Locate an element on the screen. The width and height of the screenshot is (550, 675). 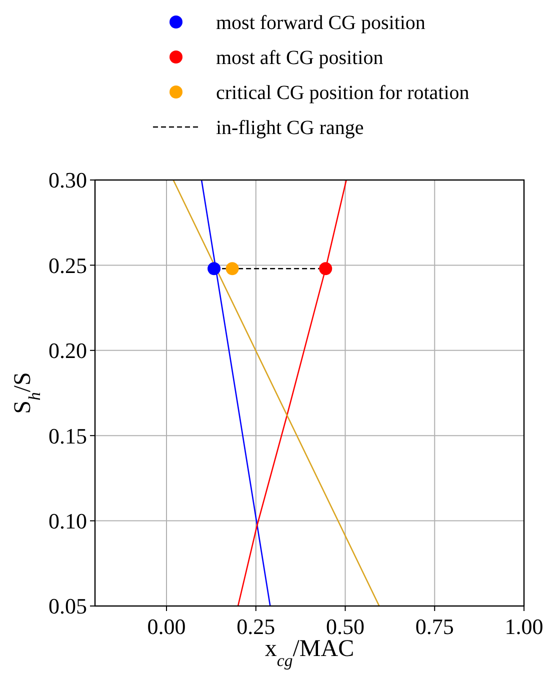
y-tick-label: 0.20 is located at coordinates (67, 351).